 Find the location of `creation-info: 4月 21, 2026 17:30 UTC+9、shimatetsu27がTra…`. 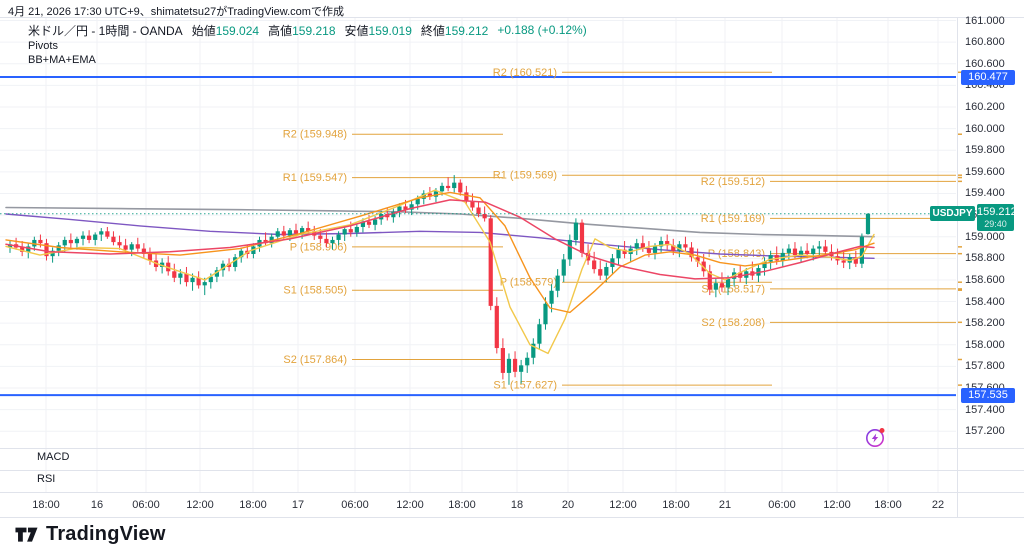

creation-info: 4月 21, 2026 17:30 UTC+9、shimatetsu27がTra… is located at coordinates (176, 12).